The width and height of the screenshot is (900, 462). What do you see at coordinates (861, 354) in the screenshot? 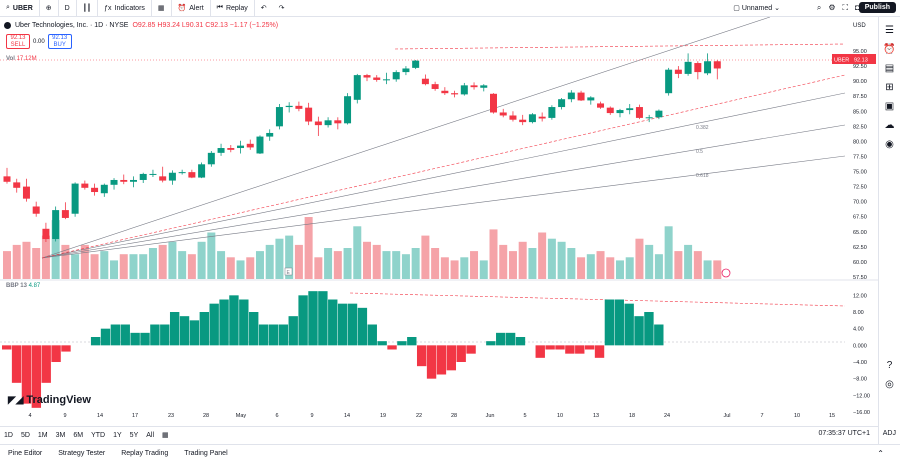
I see `bbp-axis: 12.00 8.00 4.00 0.000 −4.00 −8.00 −12.00 −16.00` at bounding box center [861, 354].